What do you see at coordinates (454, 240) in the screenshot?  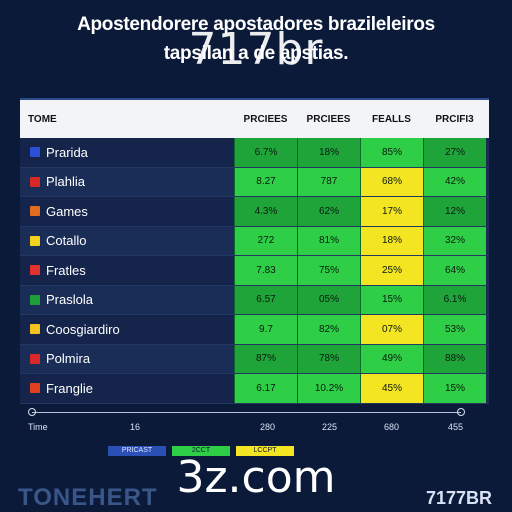 I see `odds-cell: 32%` at bounding box center [454, 240].